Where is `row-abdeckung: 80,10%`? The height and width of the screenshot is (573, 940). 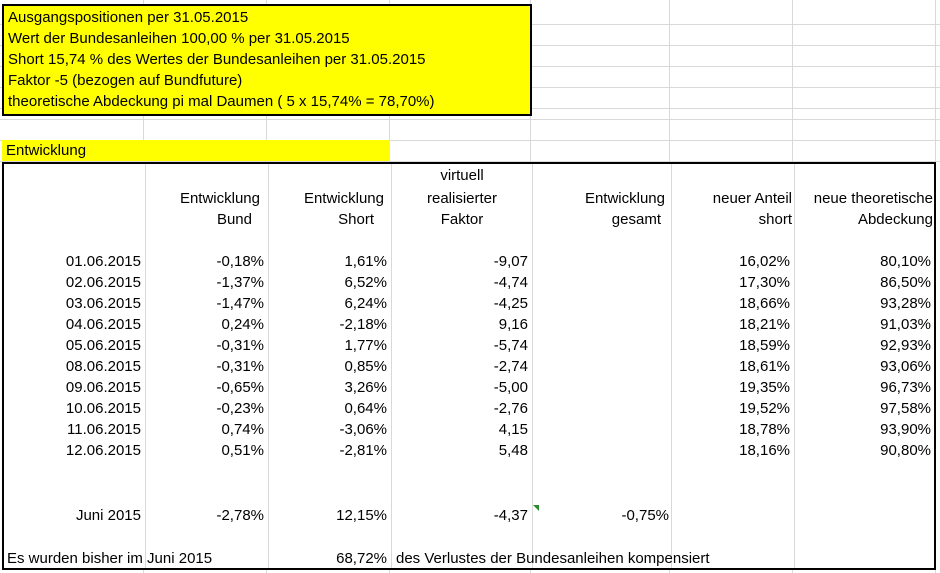
row-abdeckung: 80,10% is located at coordinates (905, 261).